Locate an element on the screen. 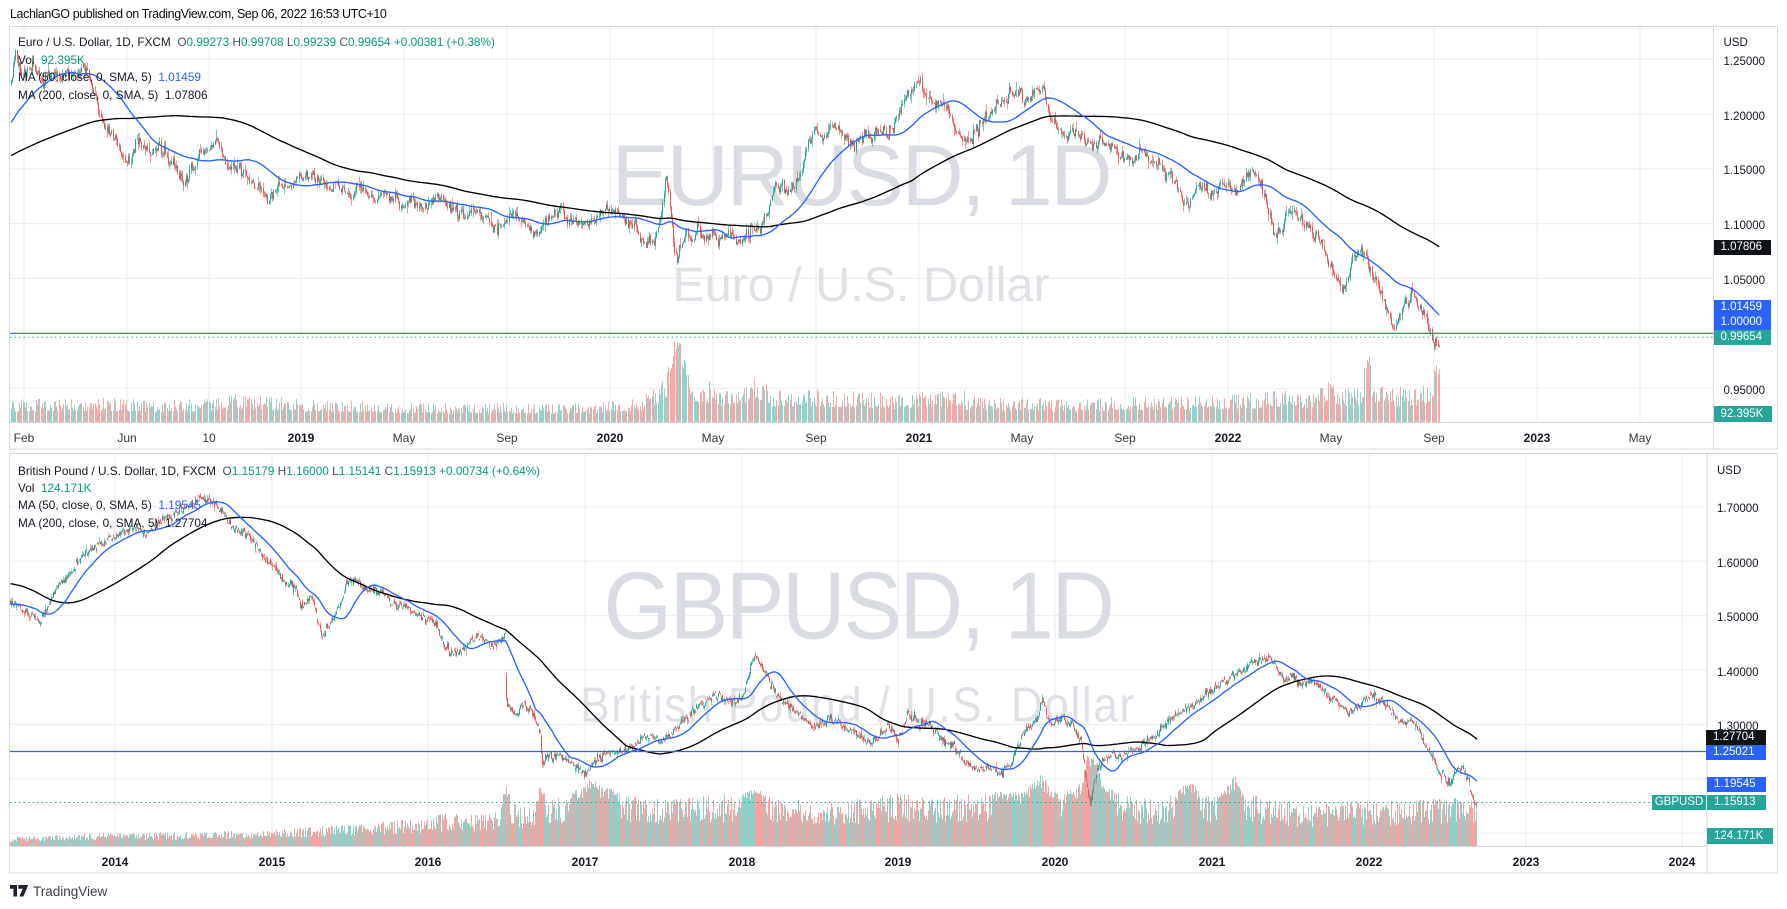  svg-text: Euro / U.S. Dollar is located at coordinates (860, 285).